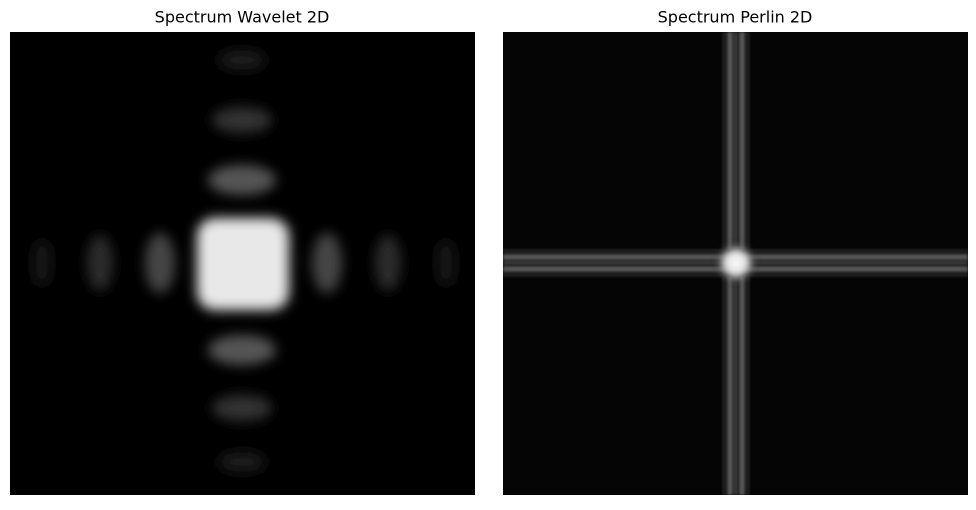 The height and width of the screenshot is (510, 976). Describe the element at coordinates (735, 17) in the screenshot. I see `panel-title: Spectrum Perlin 2D` at that location.